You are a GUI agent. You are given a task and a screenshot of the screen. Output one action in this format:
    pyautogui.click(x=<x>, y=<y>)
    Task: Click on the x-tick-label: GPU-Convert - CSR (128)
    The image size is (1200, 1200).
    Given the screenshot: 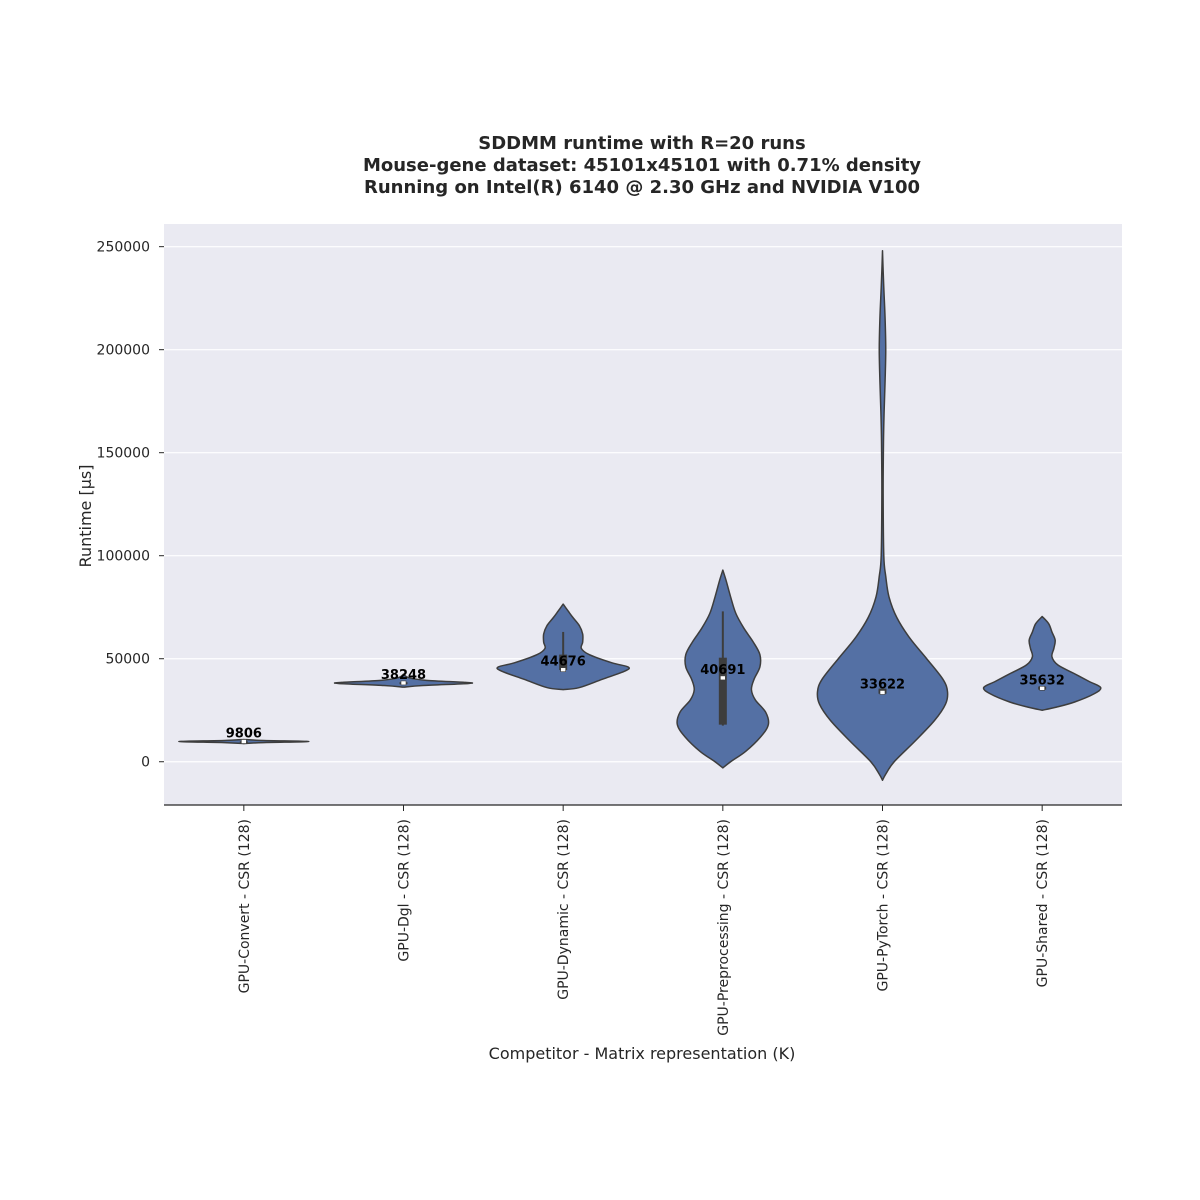 What is the action you would take?
    pyautogui.click(x=245, y=906)
    